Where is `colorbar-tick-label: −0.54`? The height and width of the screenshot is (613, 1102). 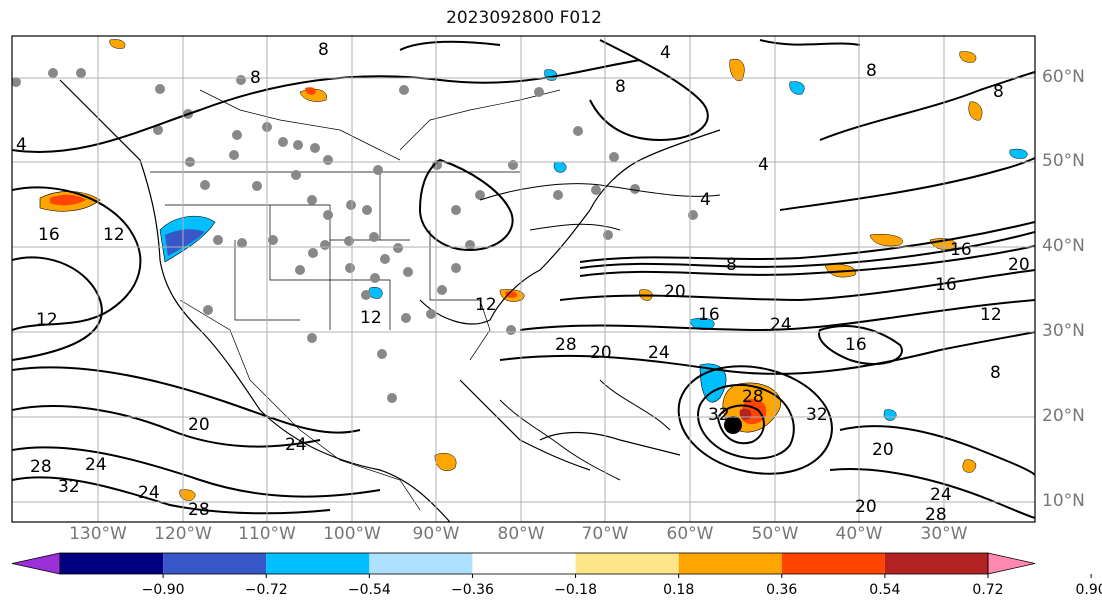
colorbar-tick-label: −0.54 is located at coordinates (369, 590).